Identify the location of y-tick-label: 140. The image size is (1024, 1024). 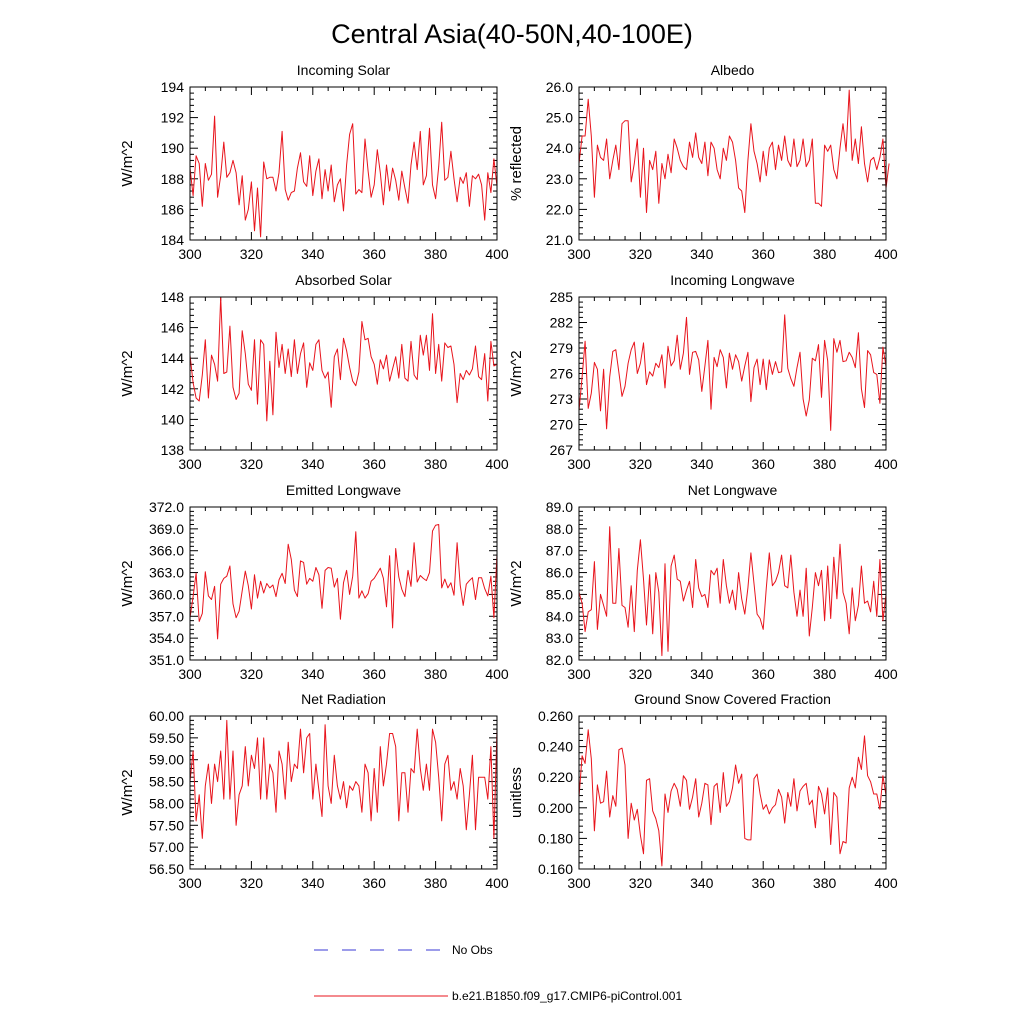
(173, 419).